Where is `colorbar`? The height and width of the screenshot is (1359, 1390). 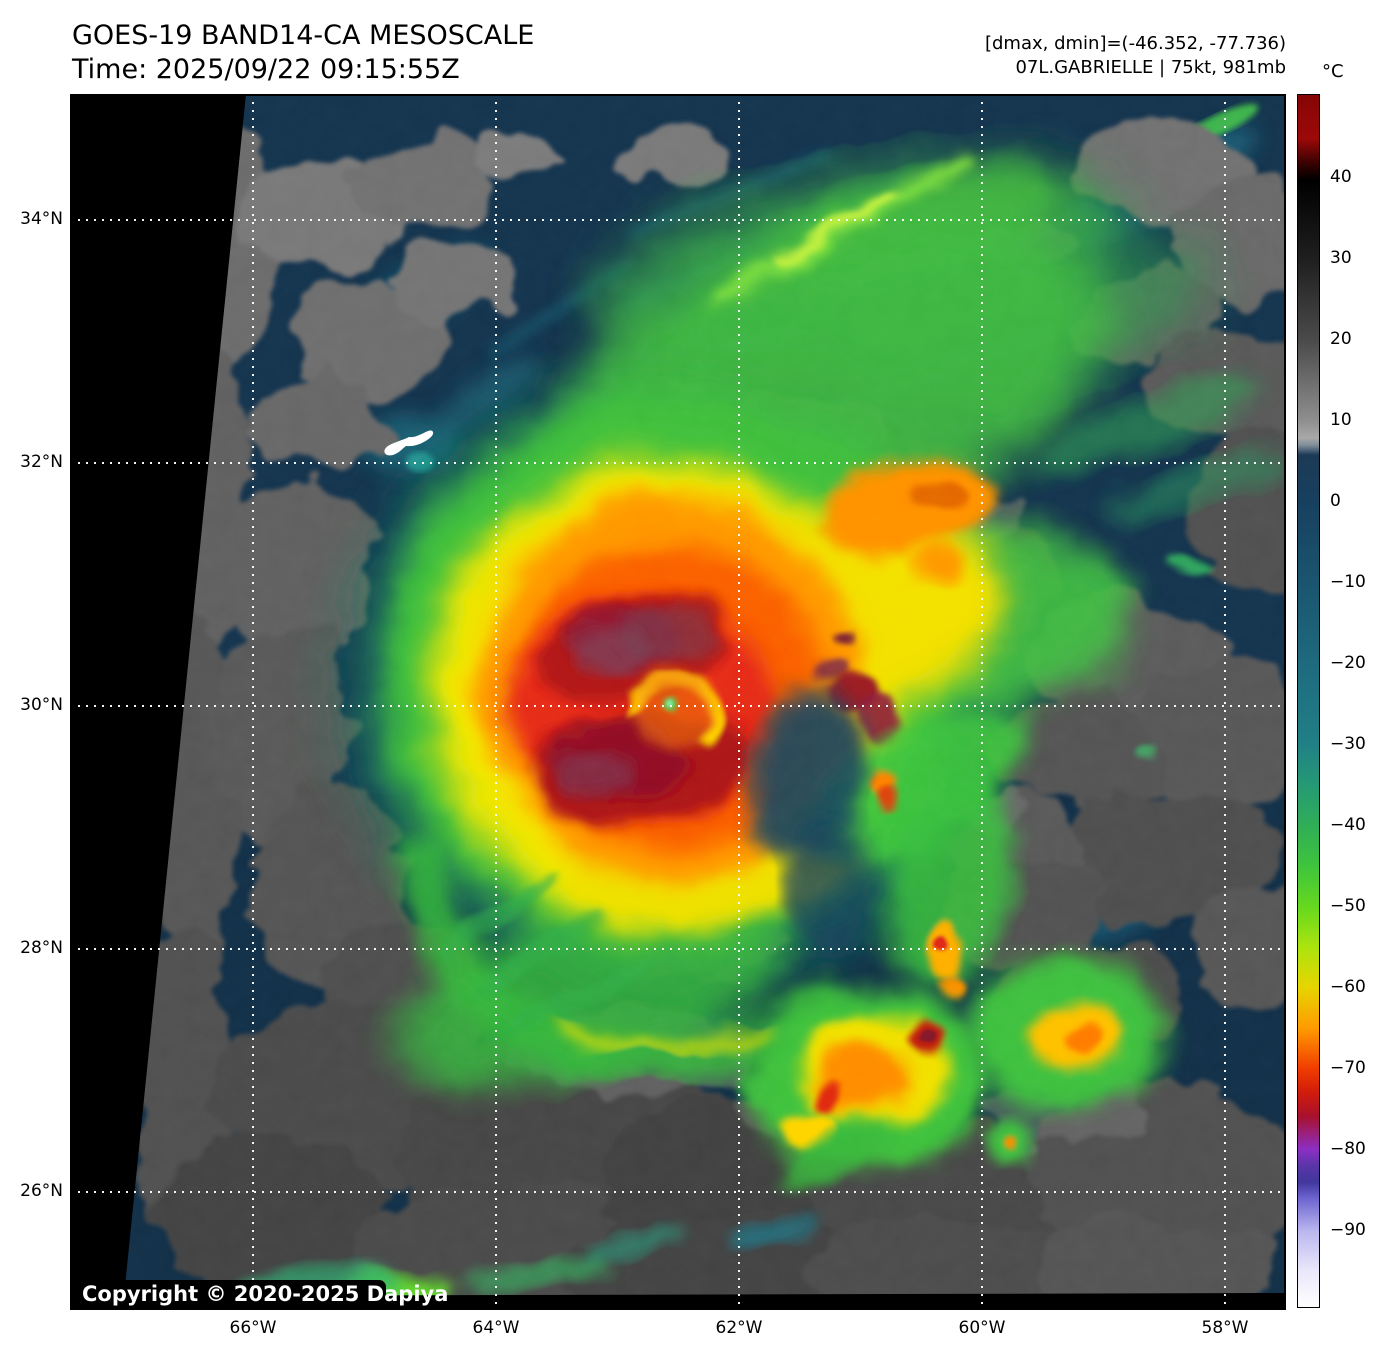
colorbar is located at coordinates (1308, 701).